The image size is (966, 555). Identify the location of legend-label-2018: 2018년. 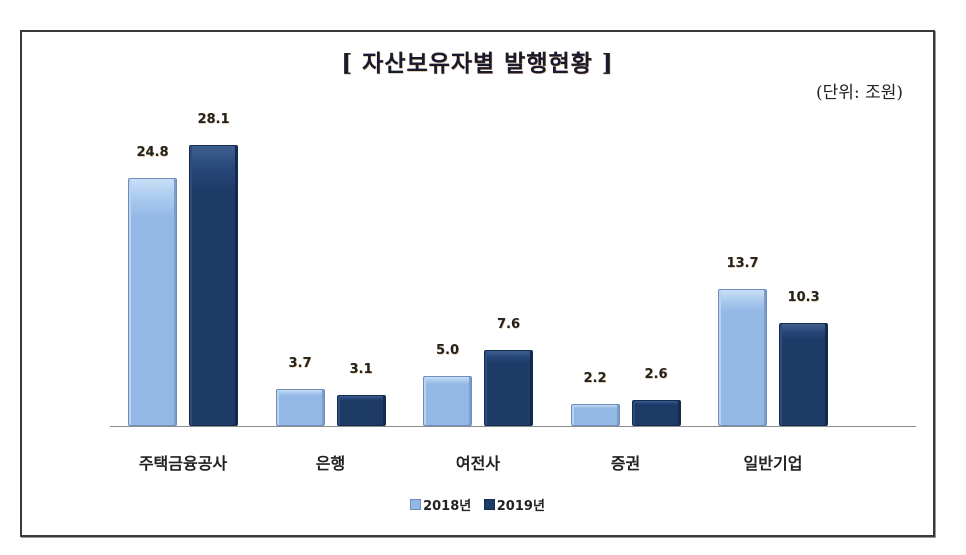
(447, 506).